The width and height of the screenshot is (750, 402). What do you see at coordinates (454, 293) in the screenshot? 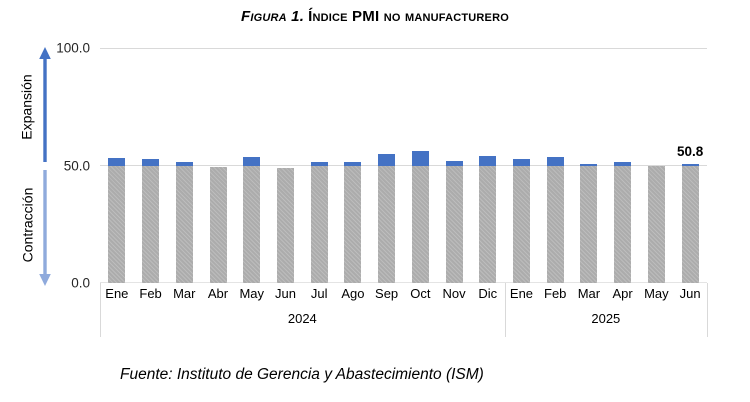
I see `month-tick-label: Nov` at bounding box center [454, 293].